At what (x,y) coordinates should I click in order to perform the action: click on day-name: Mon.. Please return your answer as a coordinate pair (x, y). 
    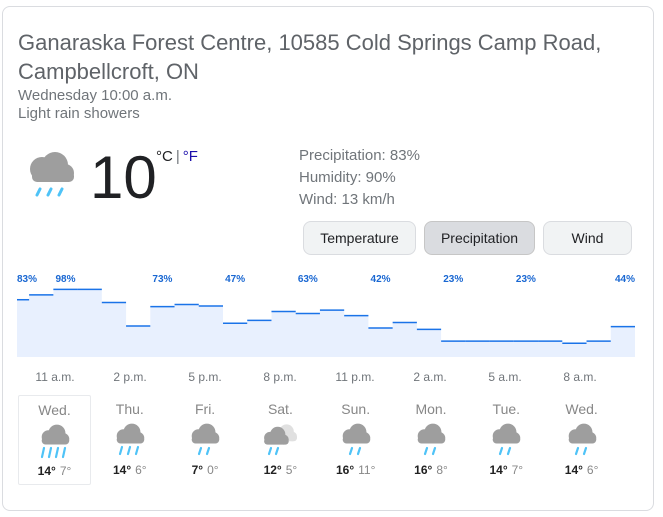
    Looking at the image, I should click on (431, 409).